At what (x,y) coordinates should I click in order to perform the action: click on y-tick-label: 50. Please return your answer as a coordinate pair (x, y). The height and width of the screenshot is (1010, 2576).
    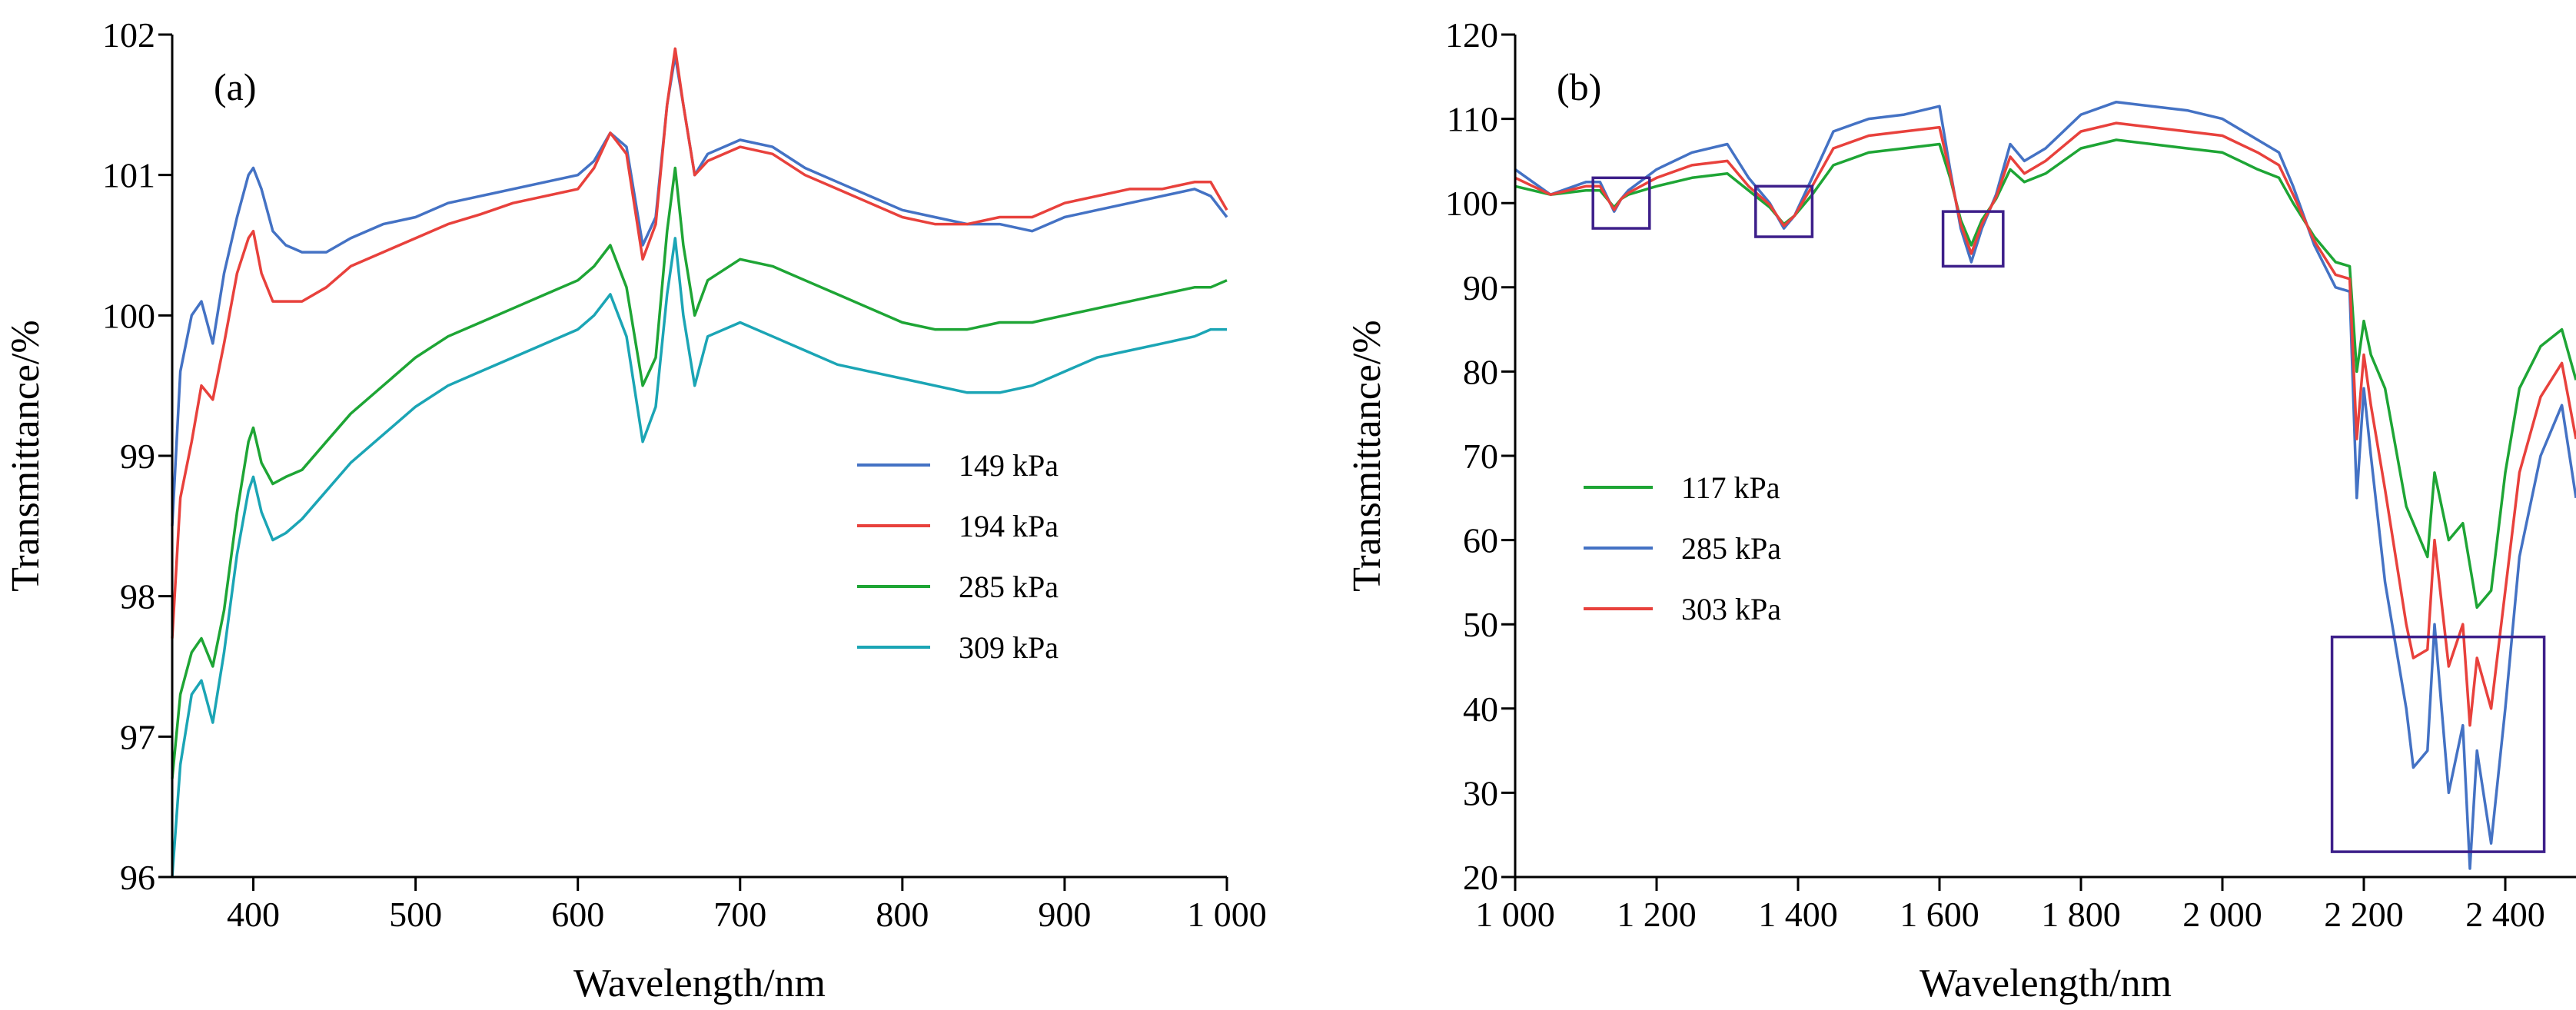
    Looking at the image, I should click on (1480, 624).